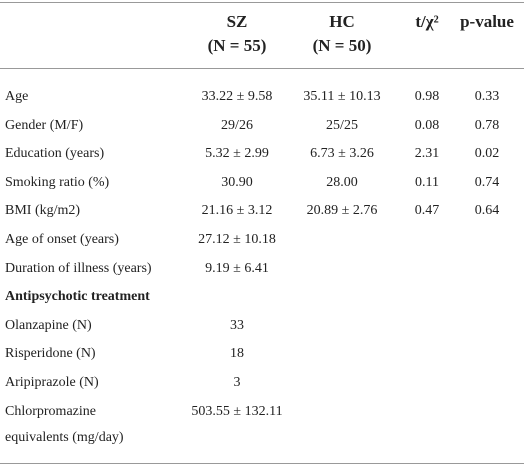 The width and height of the screenshot is (524, 468). What do you see at coordinates (427, 125) in the screenshot?
I see `cell: 0.08` at bounding box center [427, 125].